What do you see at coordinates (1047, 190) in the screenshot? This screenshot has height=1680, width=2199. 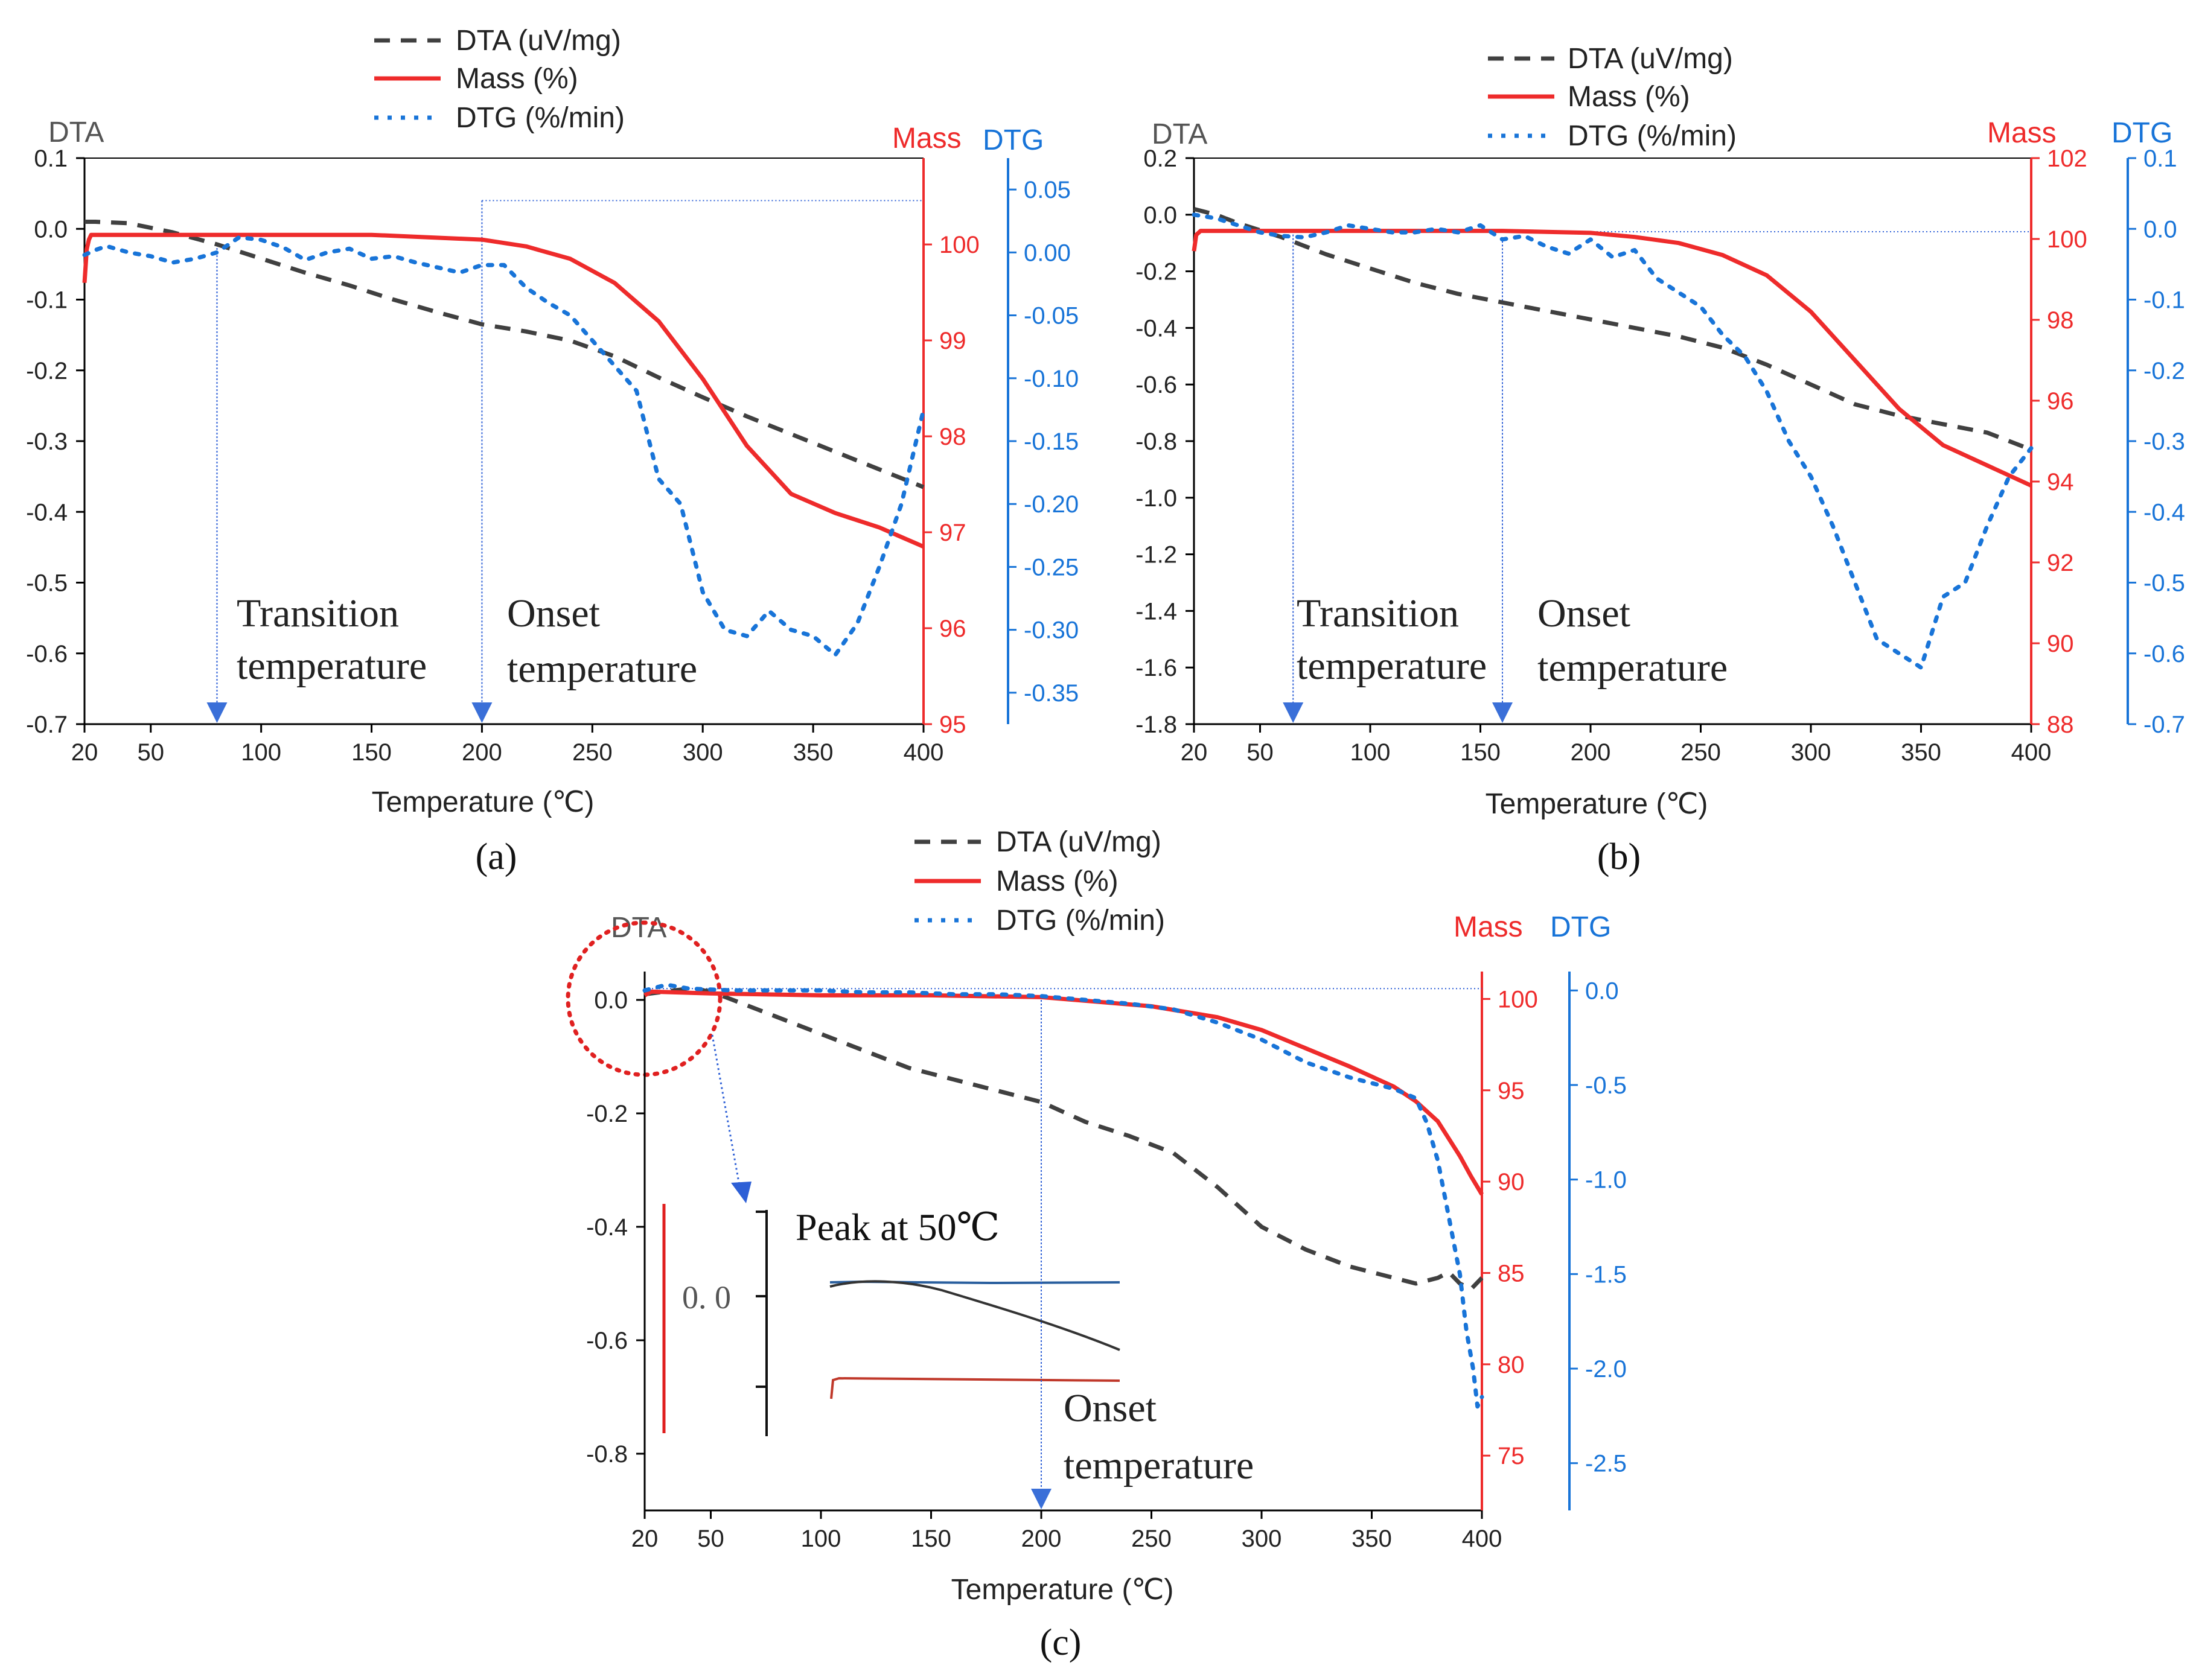 I see `dtg-tick-label: 0.05` at bounding box center [1047, 190].